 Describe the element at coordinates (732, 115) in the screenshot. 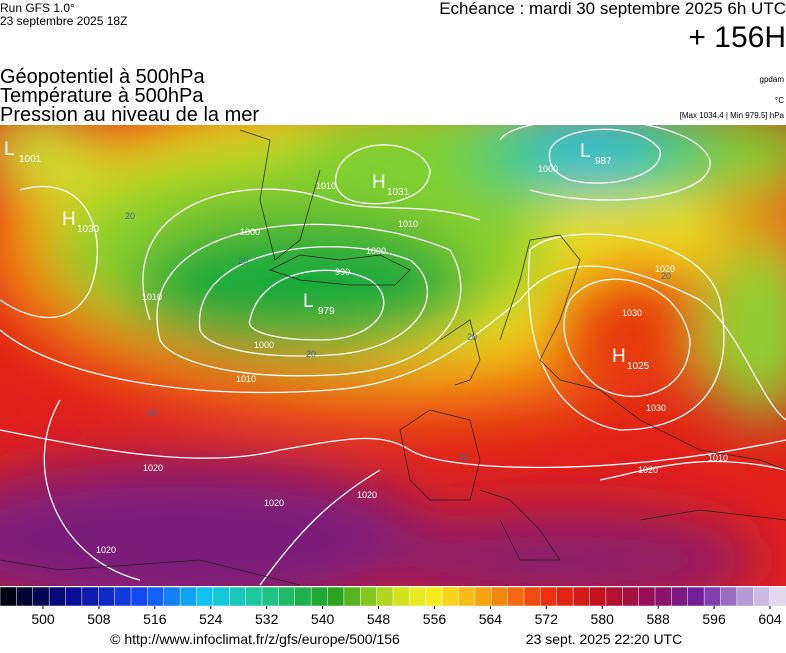

I see `unit: [Max 1034.4 | Min 979.5] hPa` at that location.